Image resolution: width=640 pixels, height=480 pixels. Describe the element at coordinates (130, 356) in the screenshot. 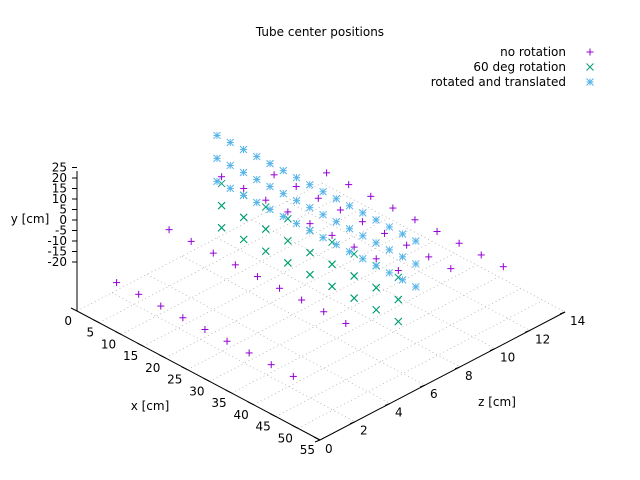

I see `x-tick-label-3: 15` at that location.